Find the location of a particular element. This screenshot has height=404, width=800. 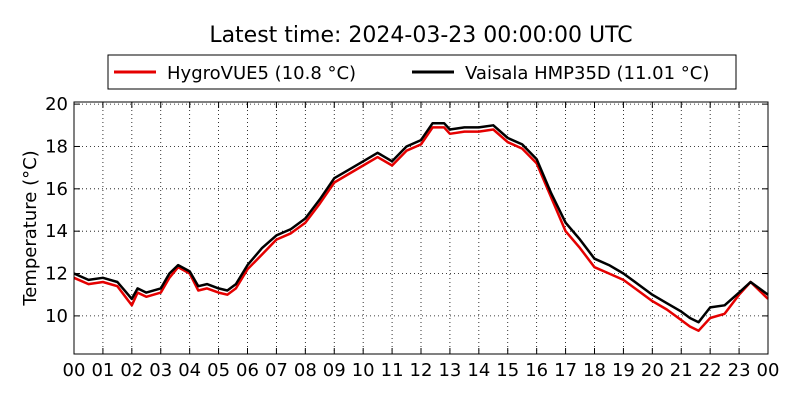

x-tick-label: 20 is located at coordinates (652, 370).